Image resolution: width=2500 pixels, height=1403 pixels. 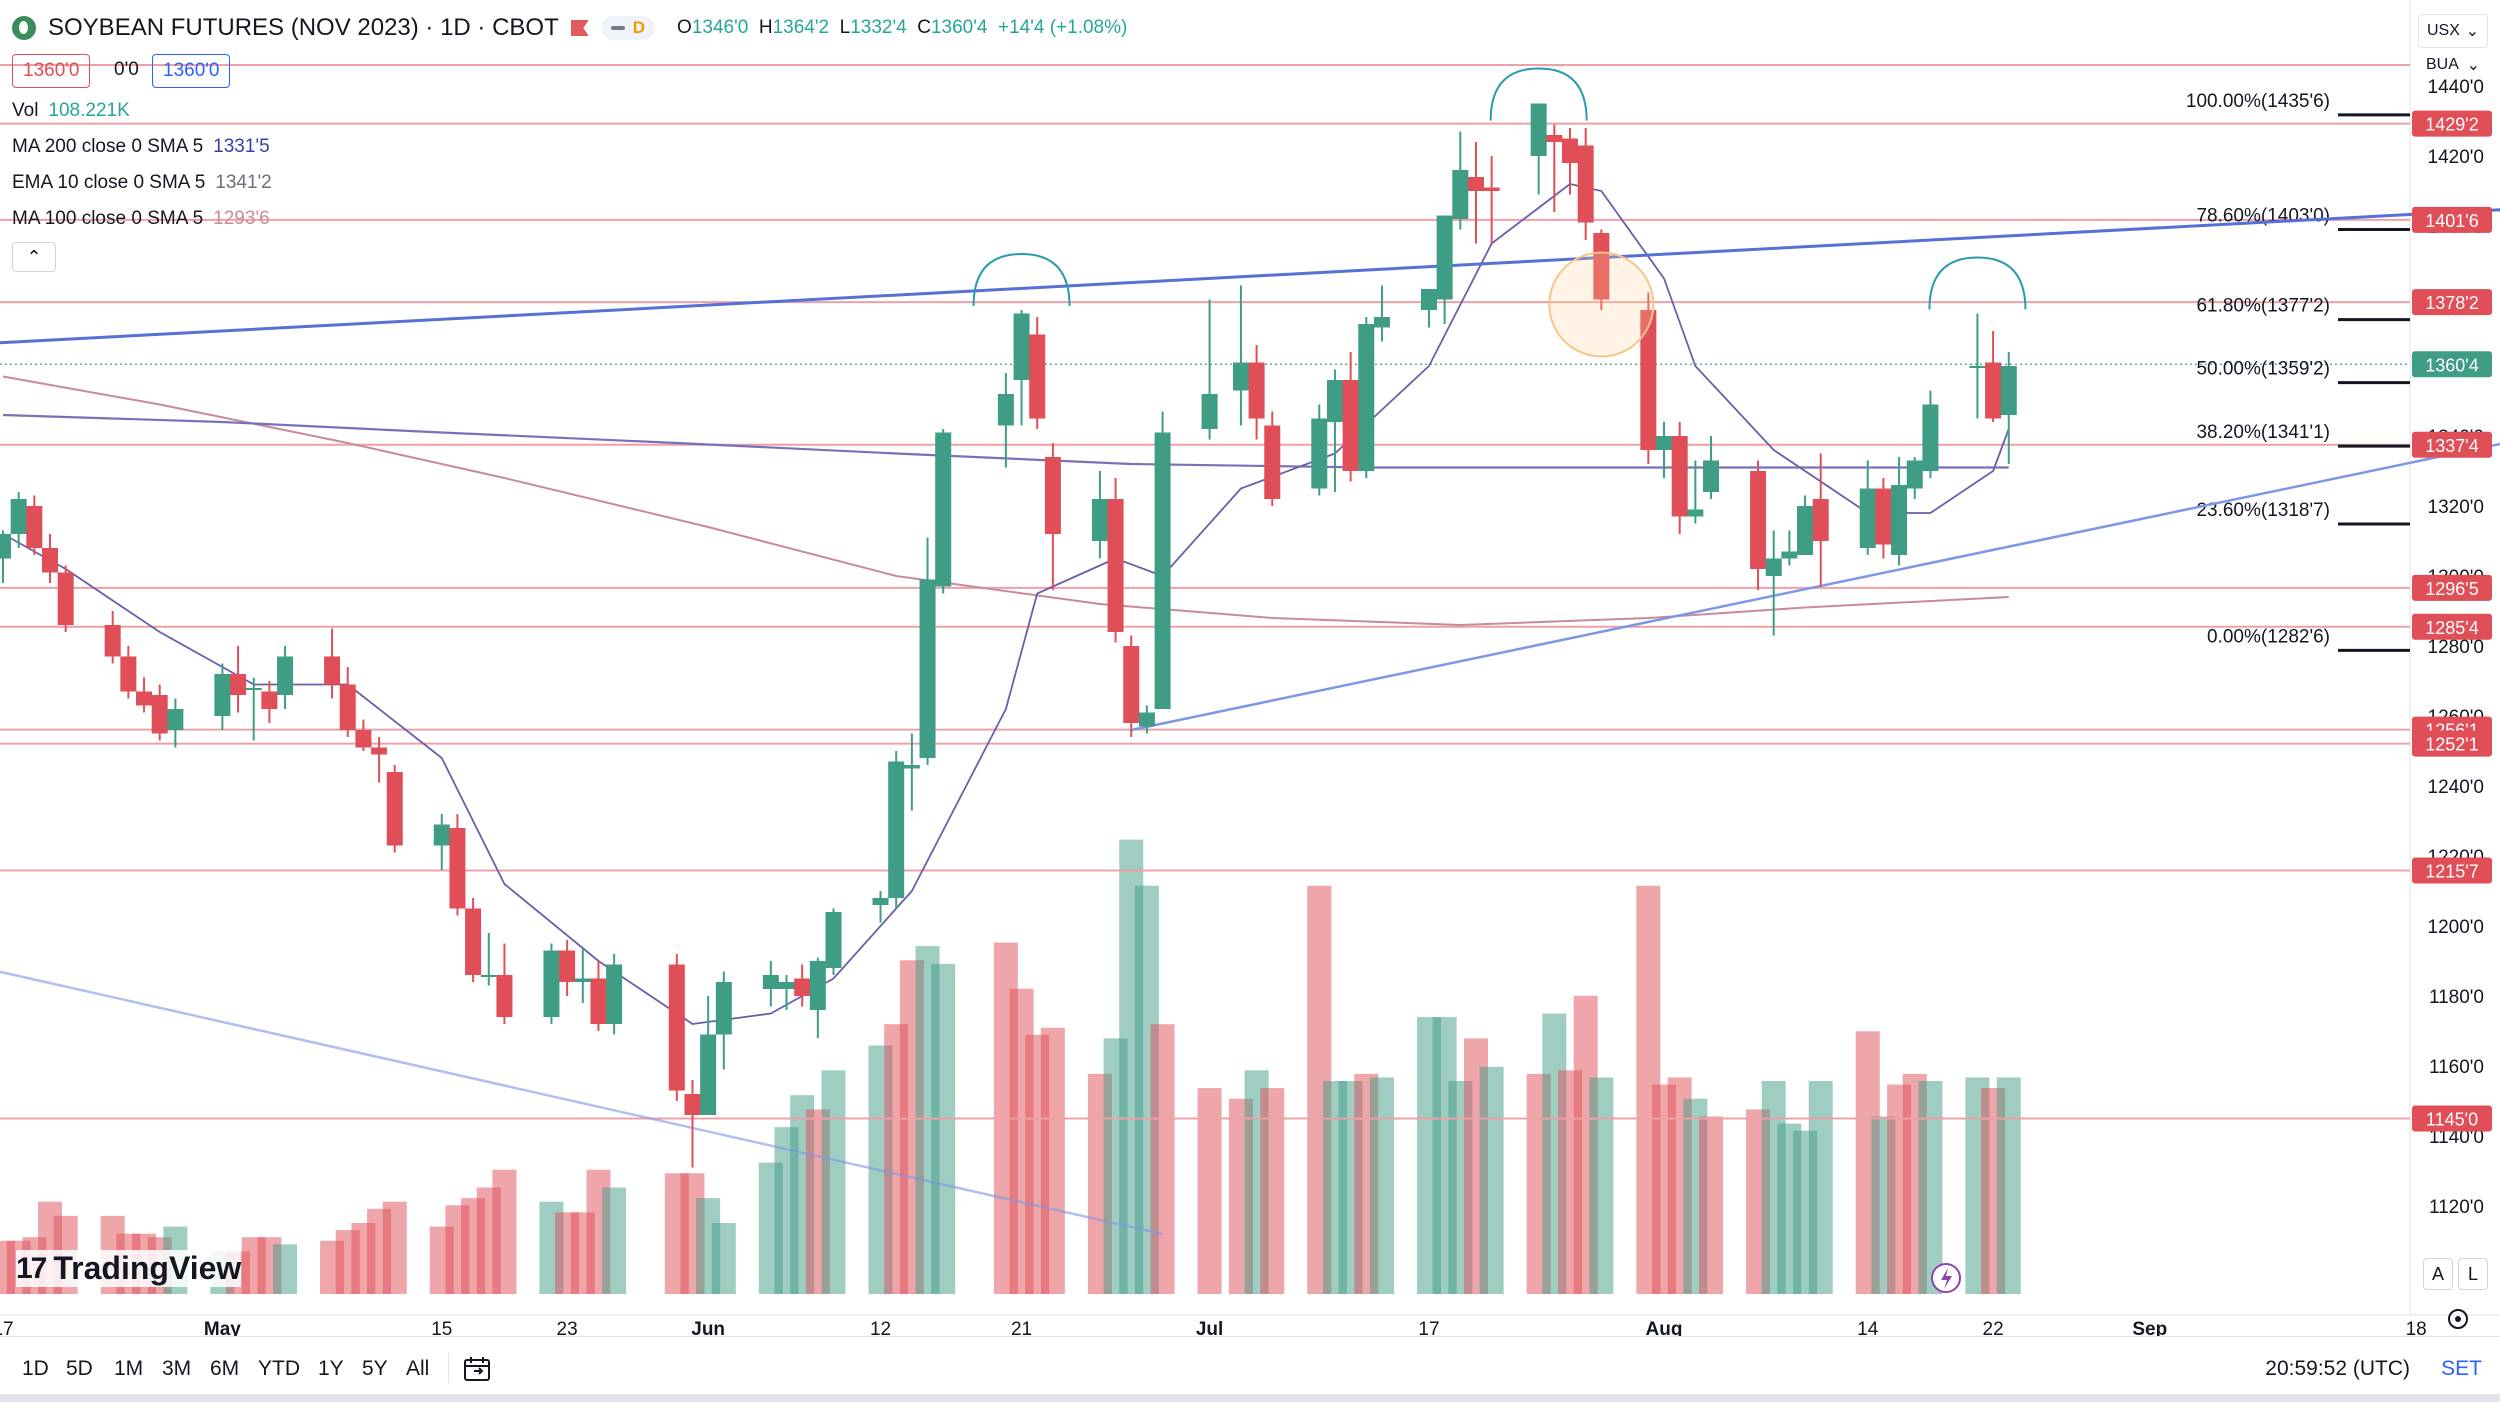 I want to click on price-level-badge-label: 1145'0, so click(x=2452, y=1120).